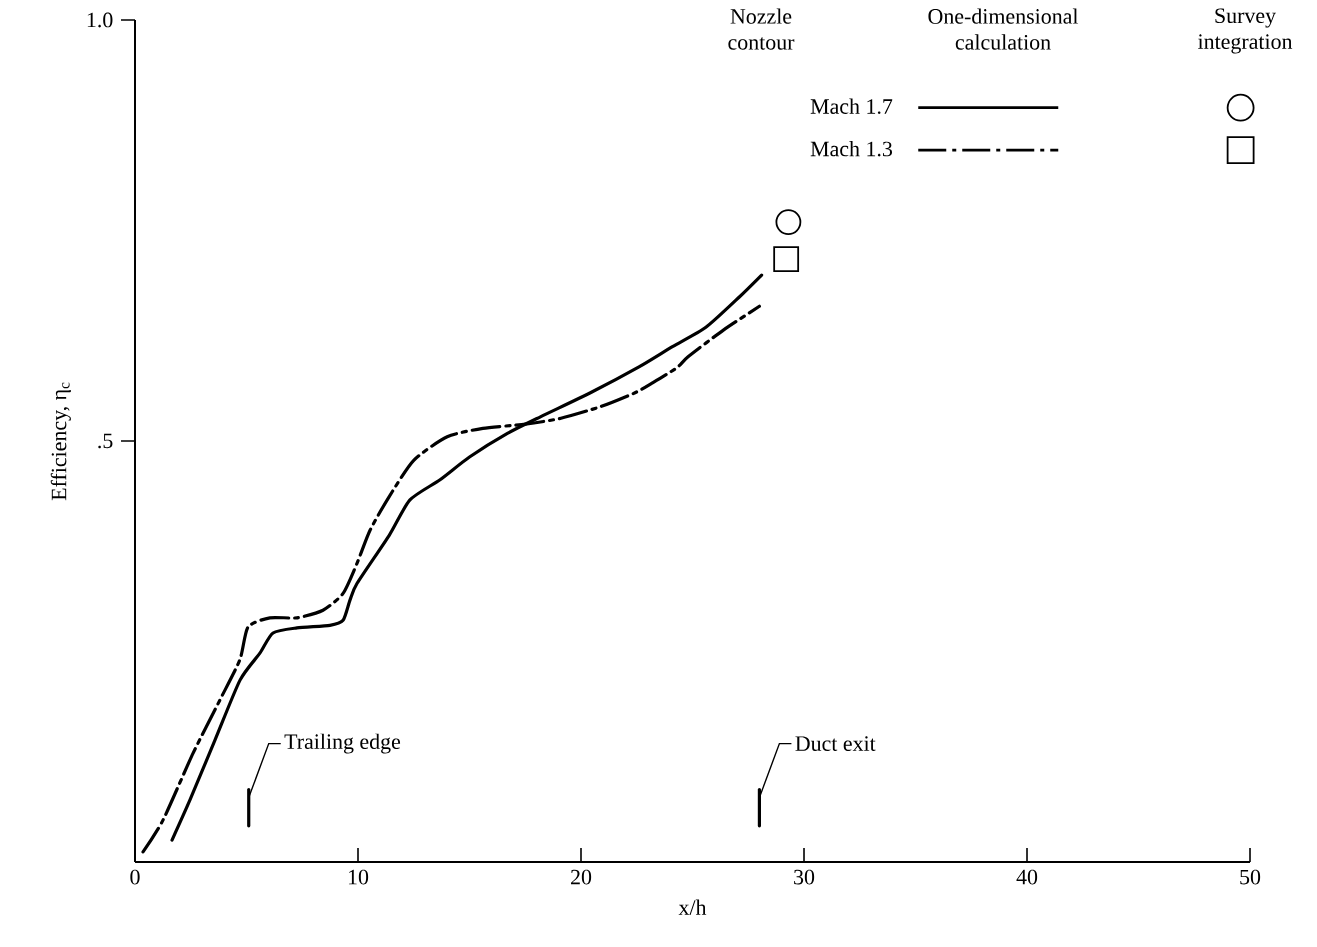  What do you see at coordinates (60, 441) in the screenshot?
I see `y-axis-title: Efficiency, η$_{c}$` at bounding box center [60, 441].